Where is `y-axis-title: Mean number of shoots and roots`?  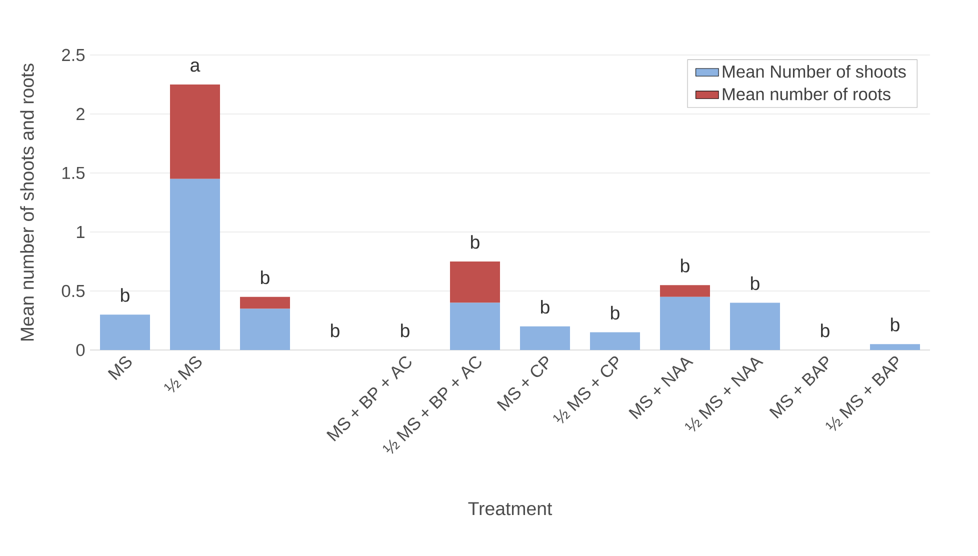
y-axis-title: Mean number of shoots and roots is located at coordinates (27, 202).